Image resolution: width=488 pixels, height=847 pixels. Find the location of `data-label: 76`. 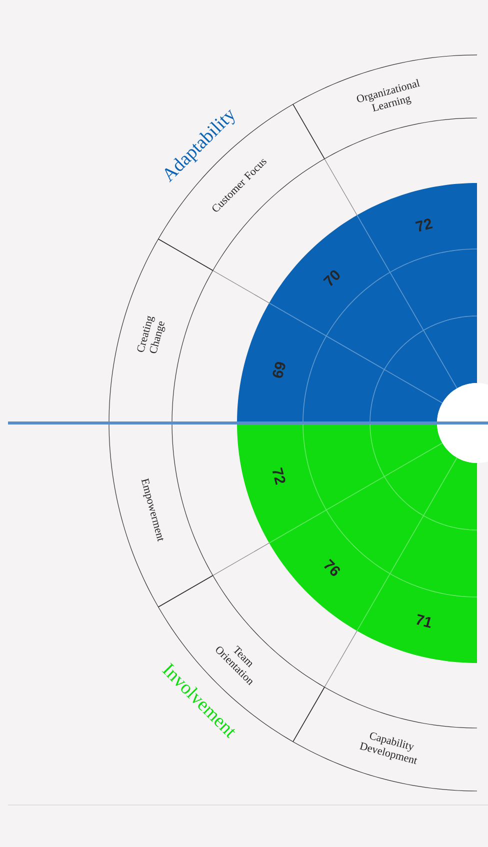

data-label: 76 is located at coordinates (332, 567).